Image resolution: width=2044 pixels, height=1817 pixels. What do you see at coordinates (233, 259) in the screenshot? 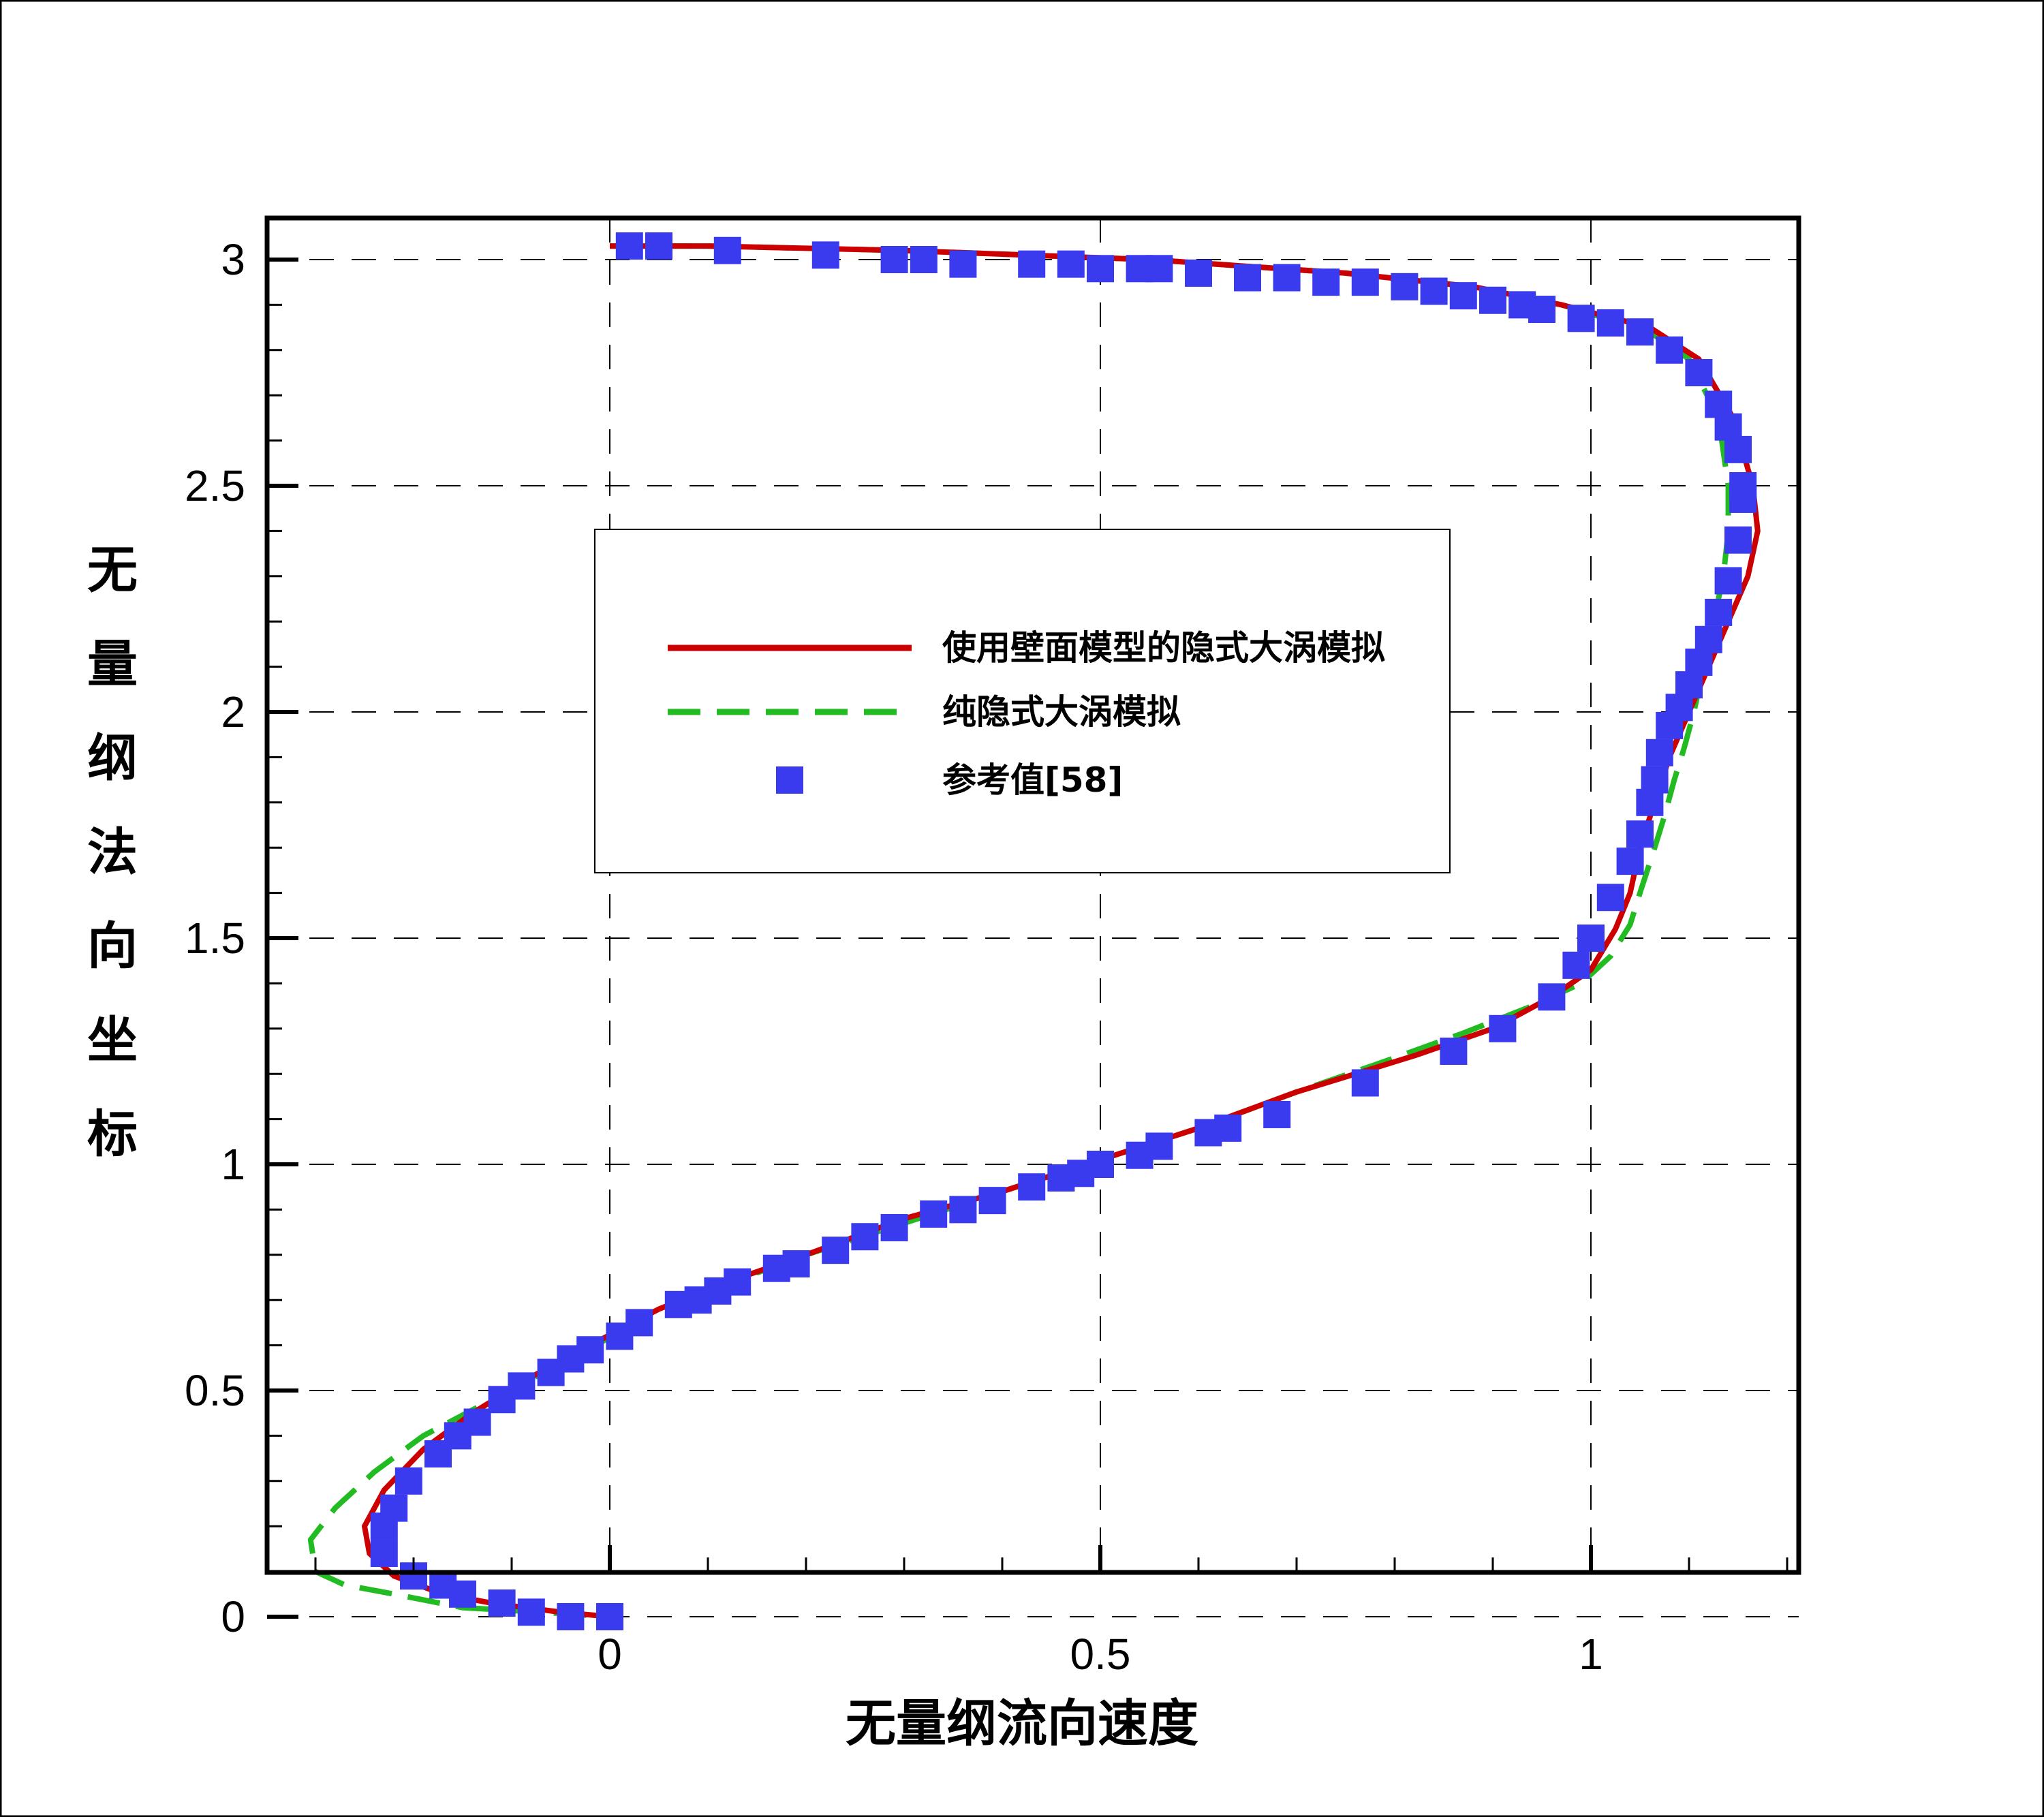
I see `y-tick-label: 3` at bounding box center [233, 259].